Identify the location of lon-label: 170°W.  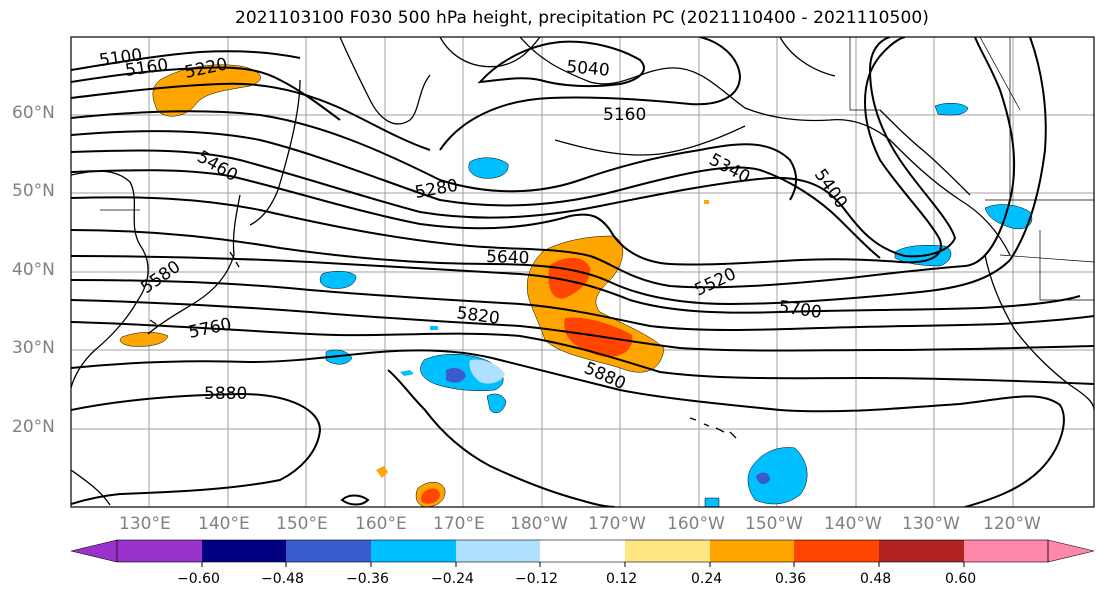
(617, 524).